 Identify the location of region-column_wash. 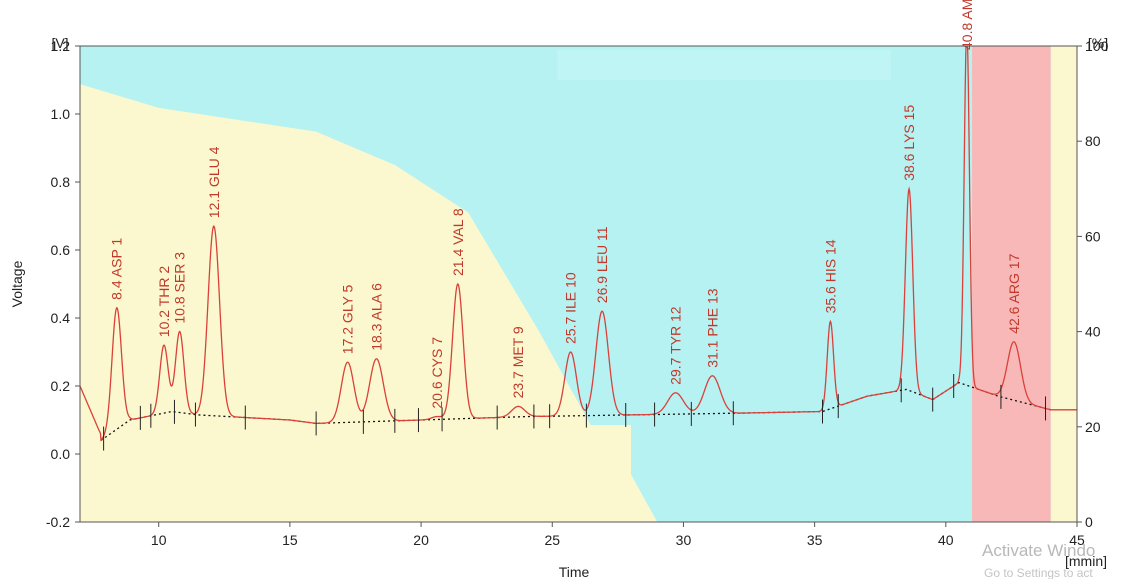
(1011, 284).